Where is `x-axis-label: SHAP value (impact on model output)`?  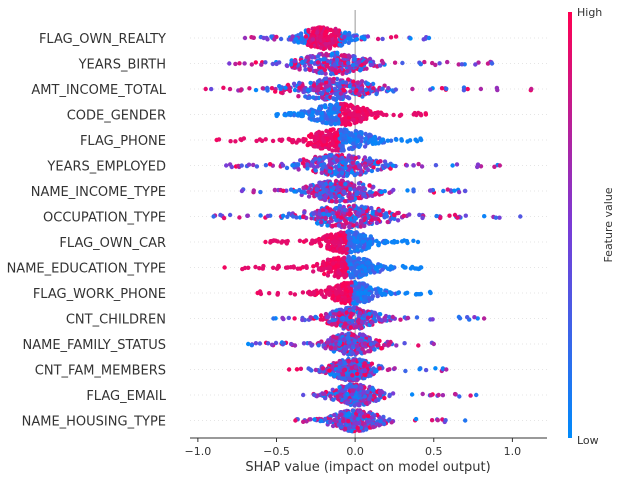
x-axis-label: SHAP value (impact on model output) is located at coordinates (367, 467).